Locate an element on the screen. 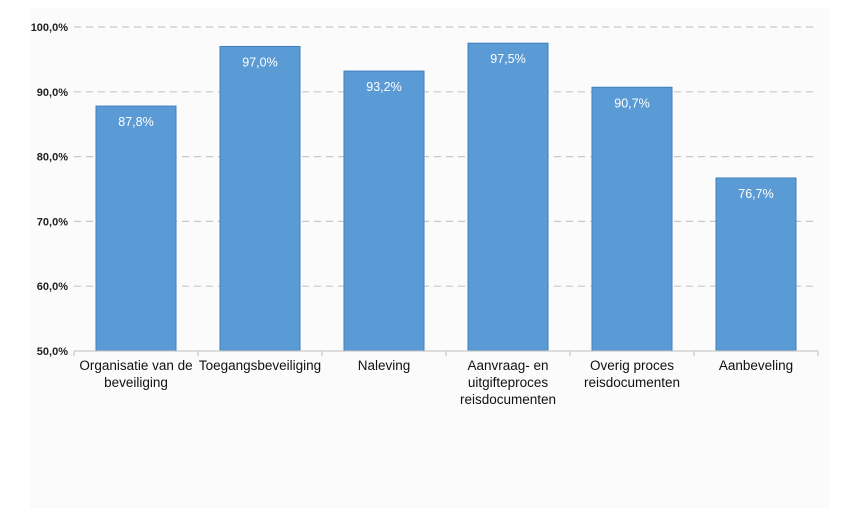  data-label: 76,7% is located at coordinates (755, 194).